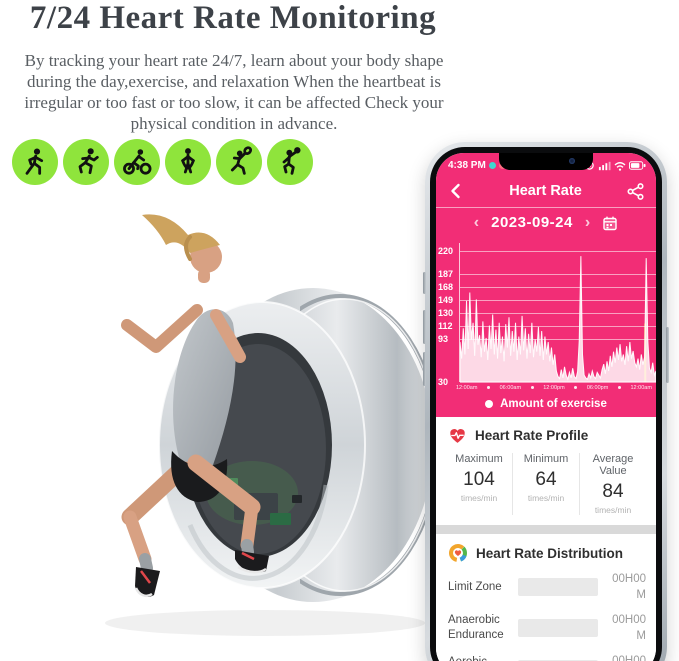  I want to click on next-date-icon: ›, so click(587, 222).